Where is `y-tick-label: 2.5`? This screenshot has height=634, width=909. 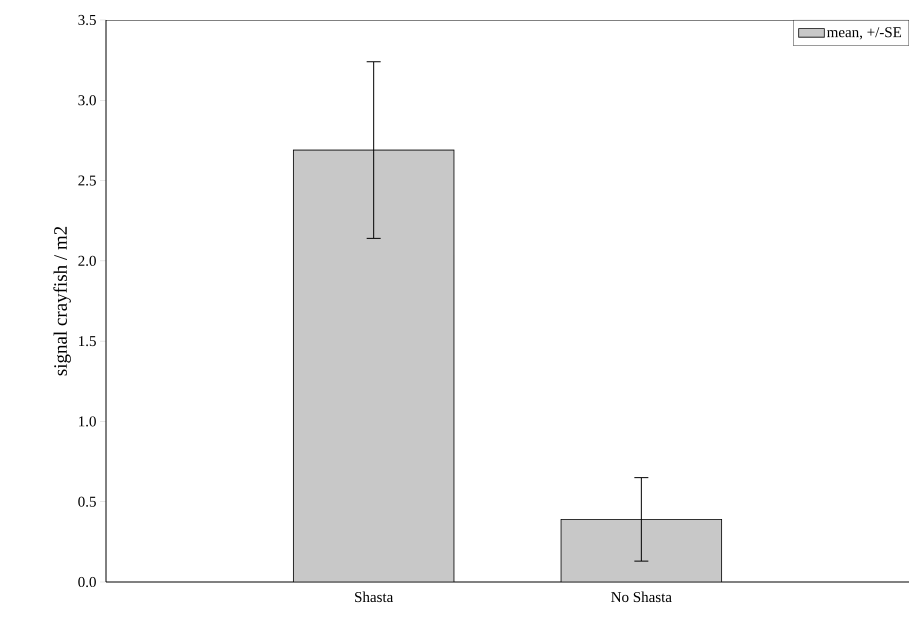
y-tick-label: 2.5 is located at coordinates (87, 180).